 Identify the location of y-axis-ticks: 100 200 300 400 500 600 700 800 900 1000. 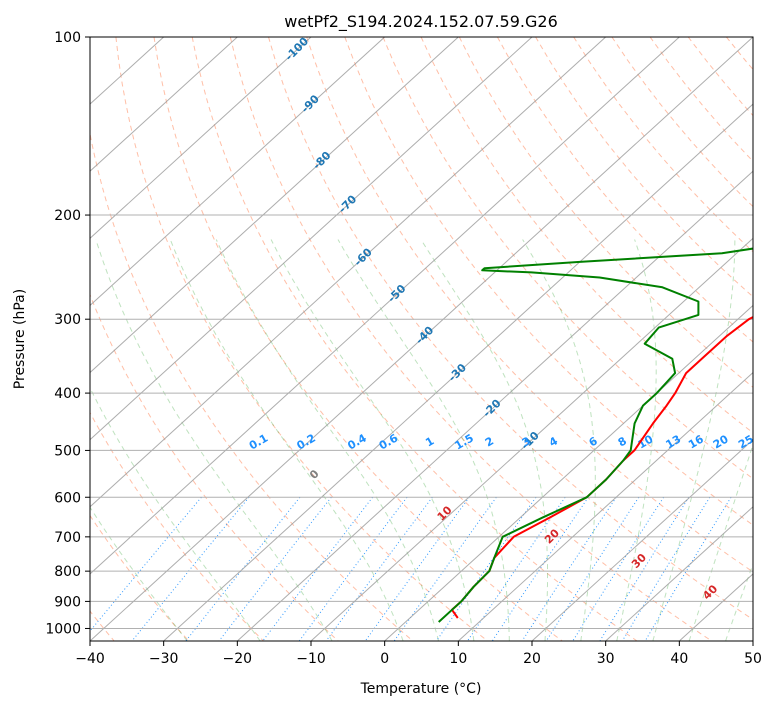
(67, 333).